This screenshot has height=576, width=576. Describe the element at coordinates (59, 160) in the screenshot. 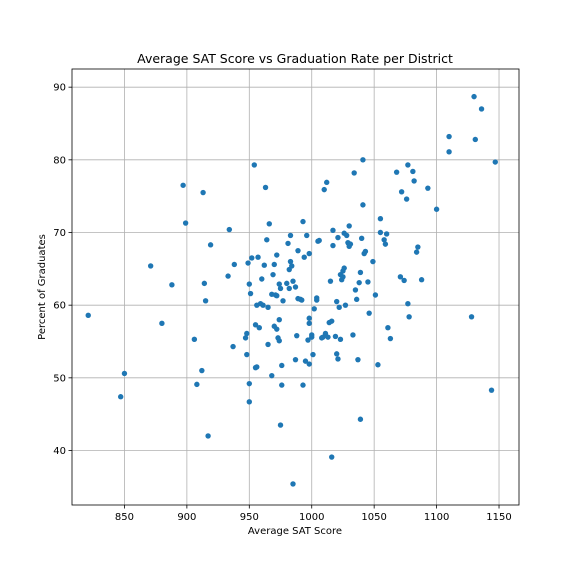

I see `y-tick-label: 80` at that location.